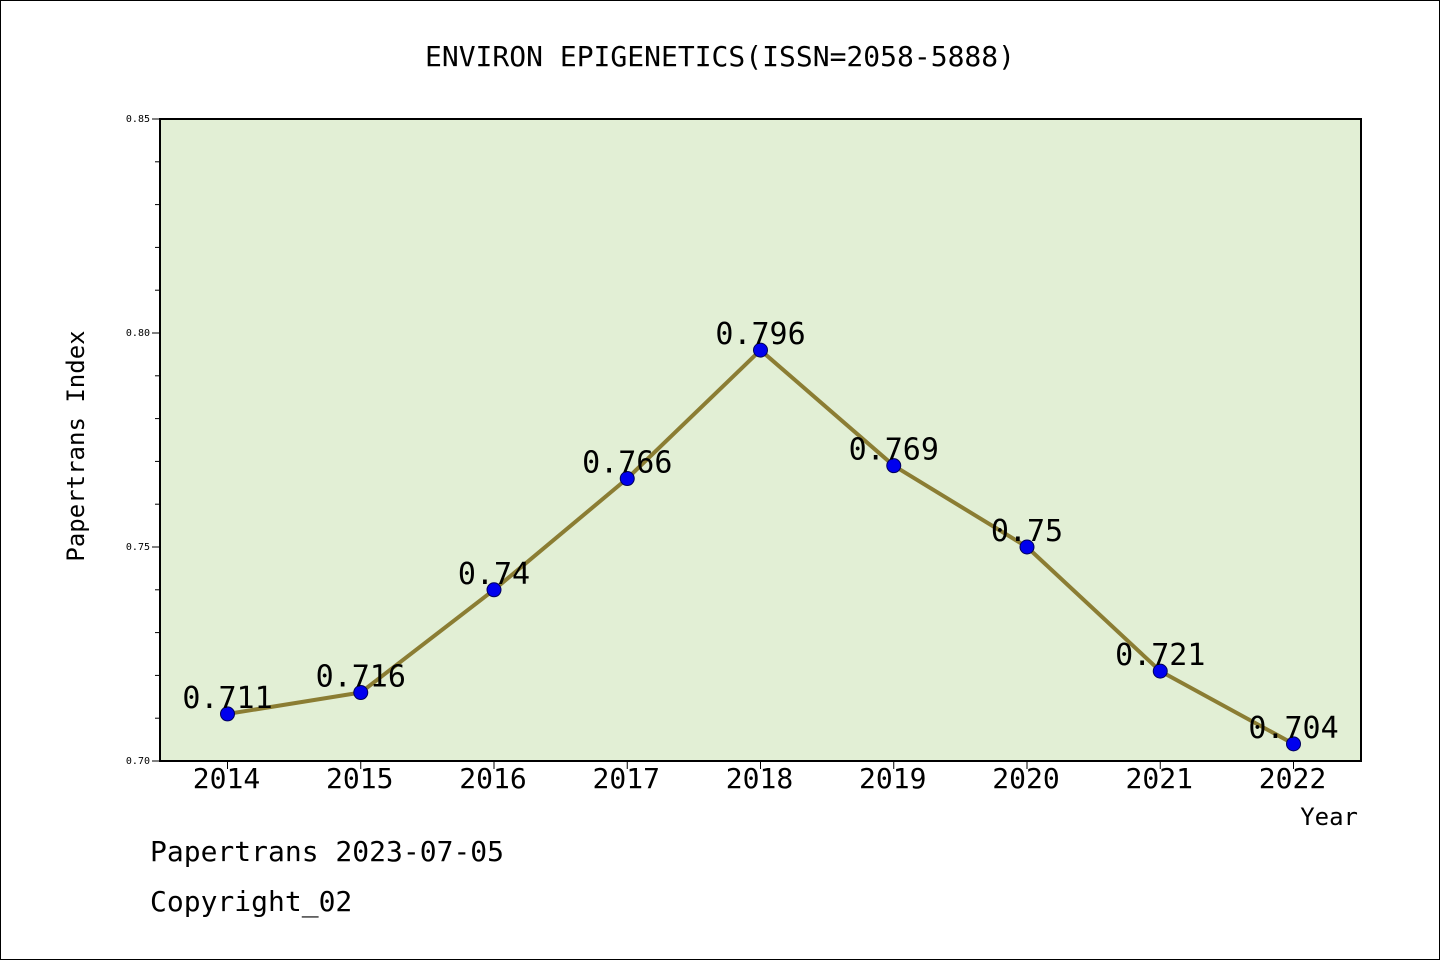 The width and height of the screenshot is (1440, 960). Describe the element at coordinates (76, 445) in the screenshot. I see `y-axis-label: Papertrans Index` at that location.